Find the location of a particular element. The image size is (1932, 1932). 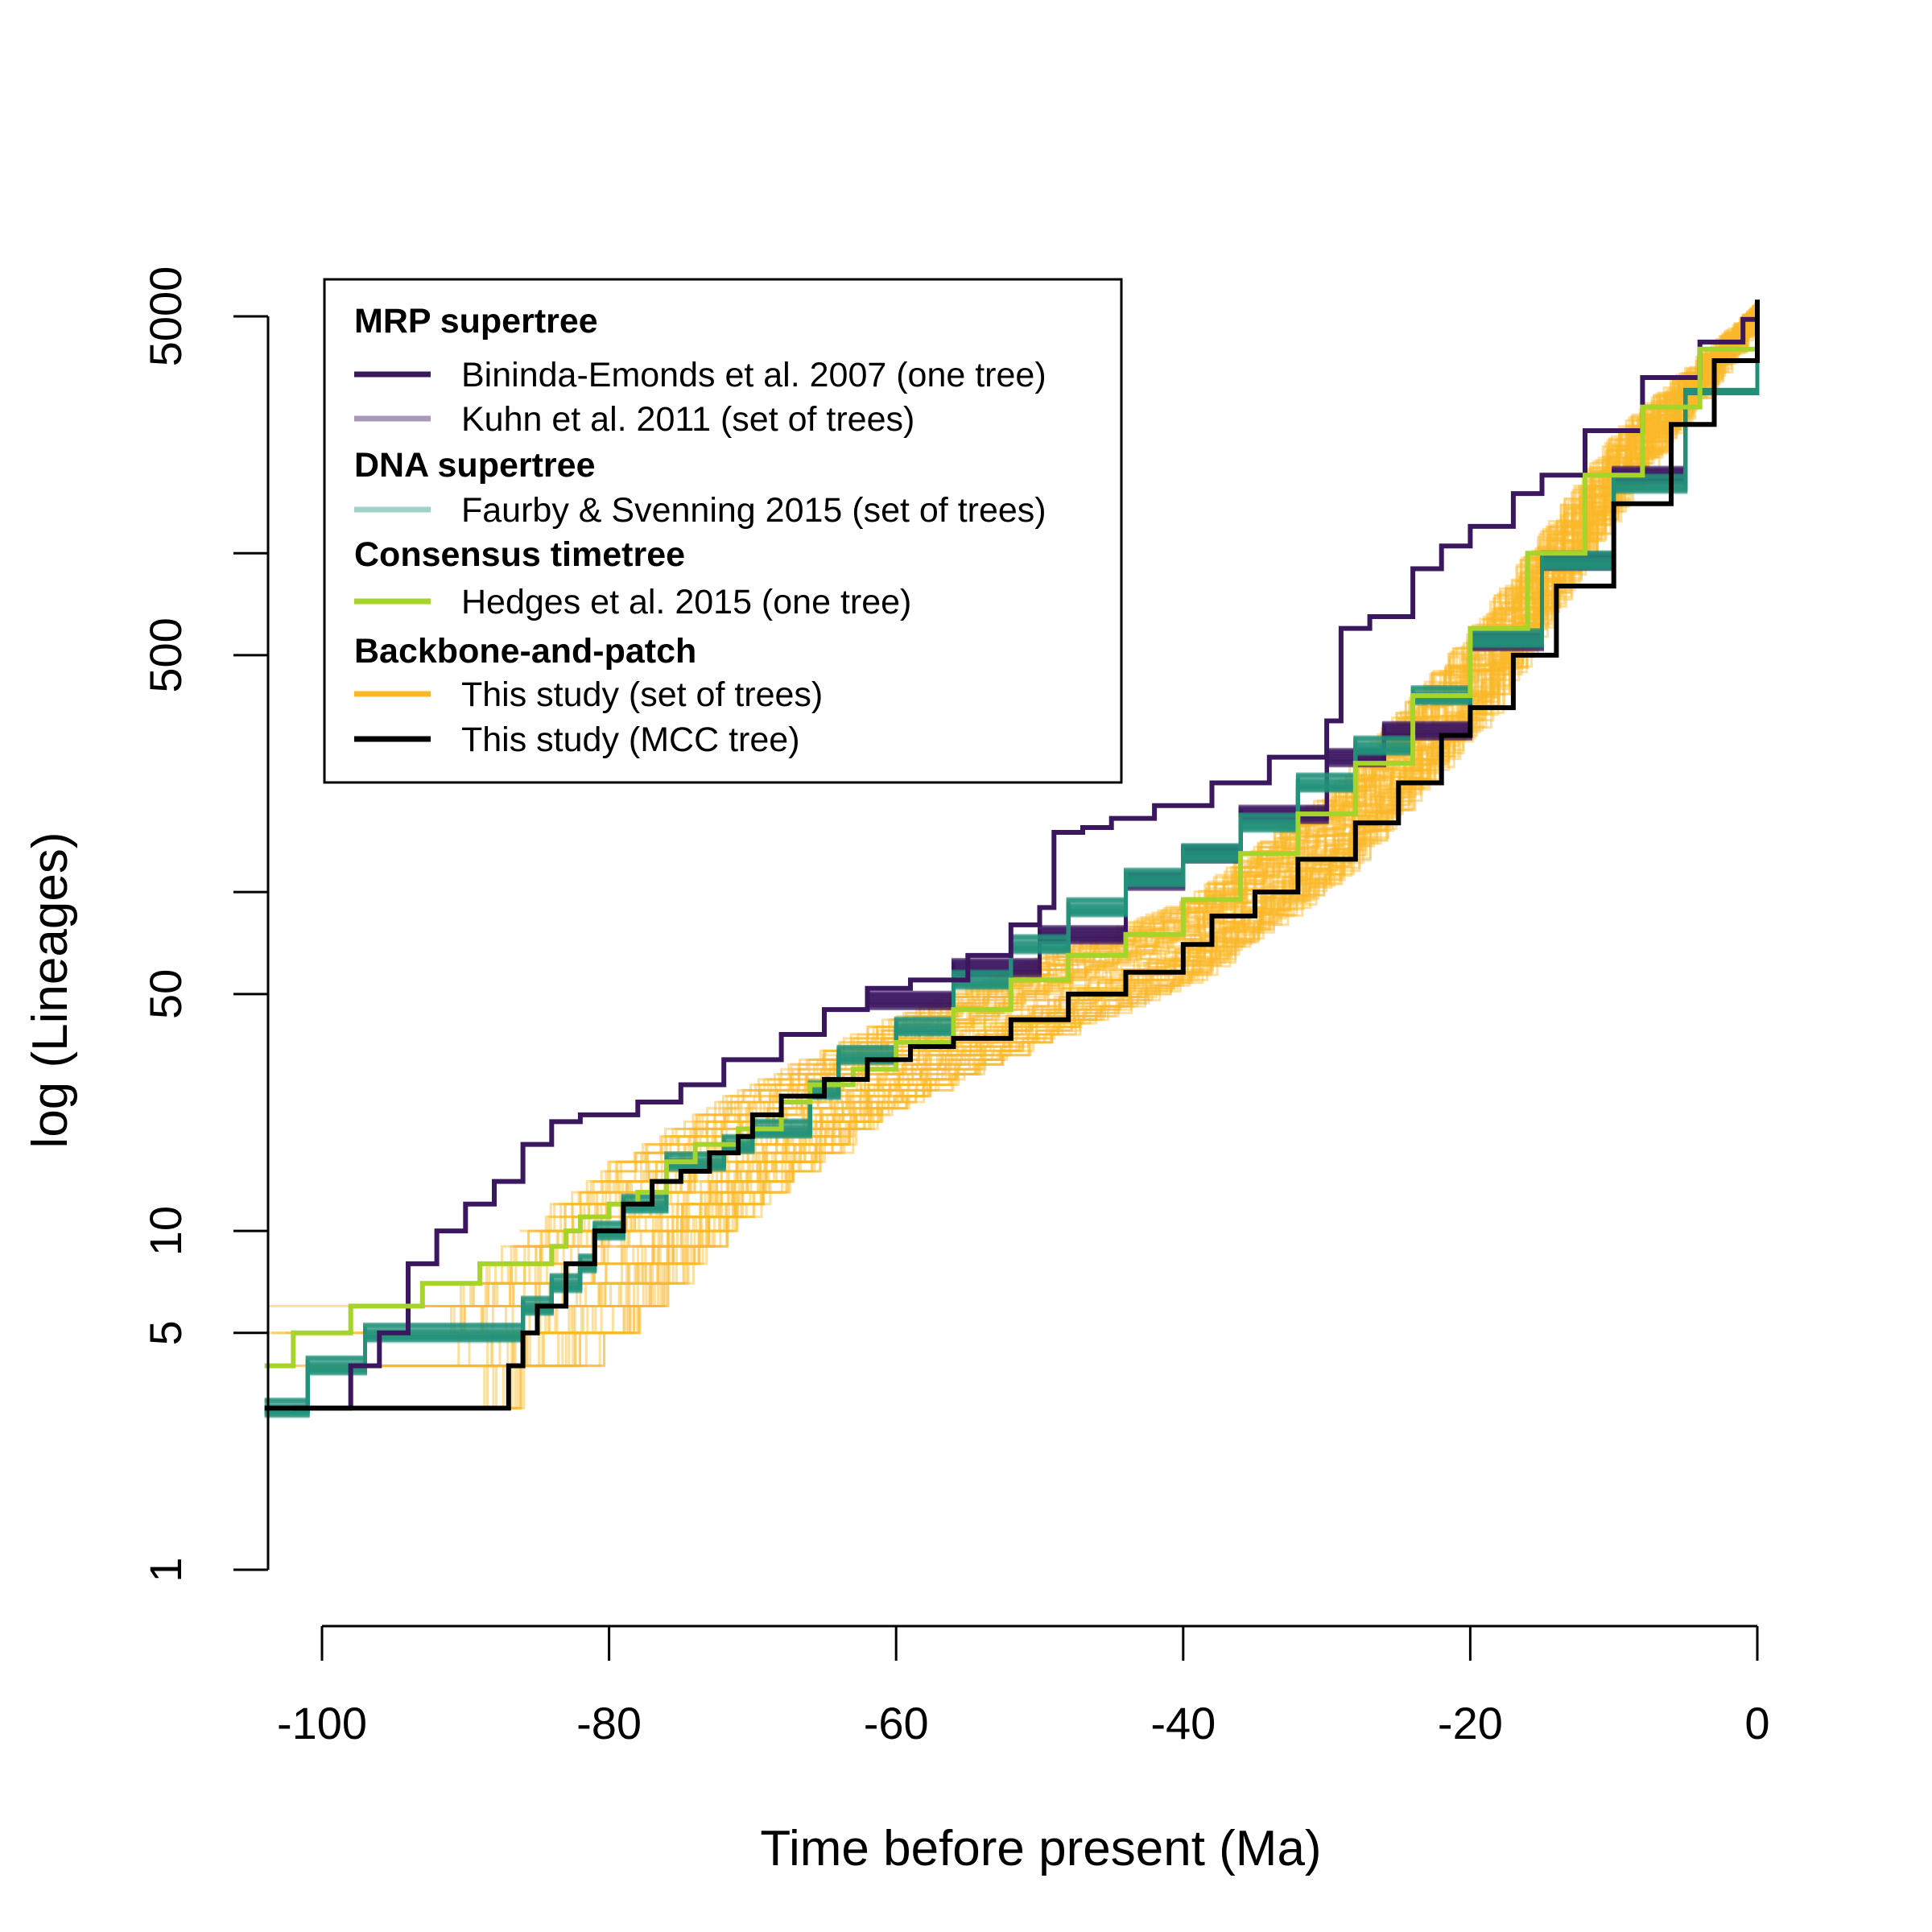

legend-item-label: Faurby & Svenning 2015 (set of trees) is located at coordinates (753, 510).